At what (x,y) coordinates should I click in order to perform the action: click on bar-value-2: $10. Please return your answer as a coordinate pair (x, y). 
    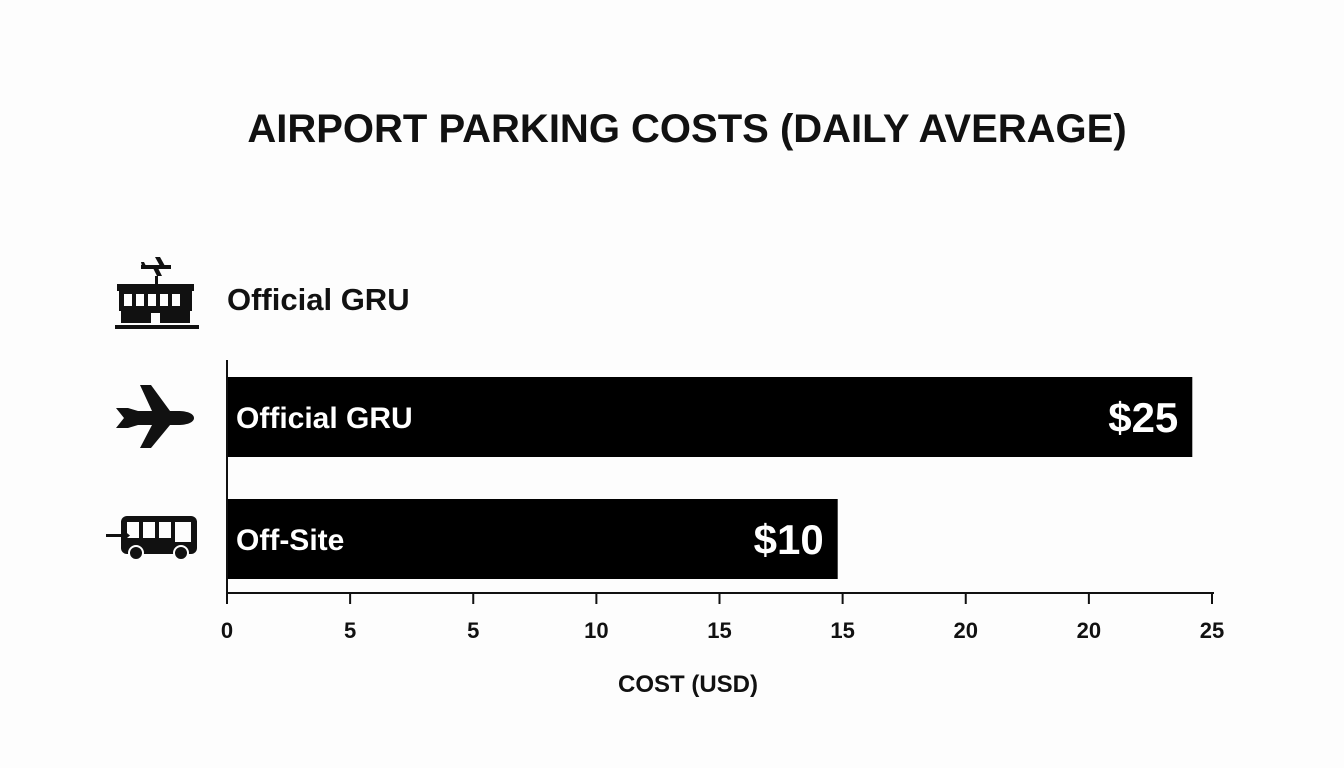
    Looking at the image, I should click on (789, 539).